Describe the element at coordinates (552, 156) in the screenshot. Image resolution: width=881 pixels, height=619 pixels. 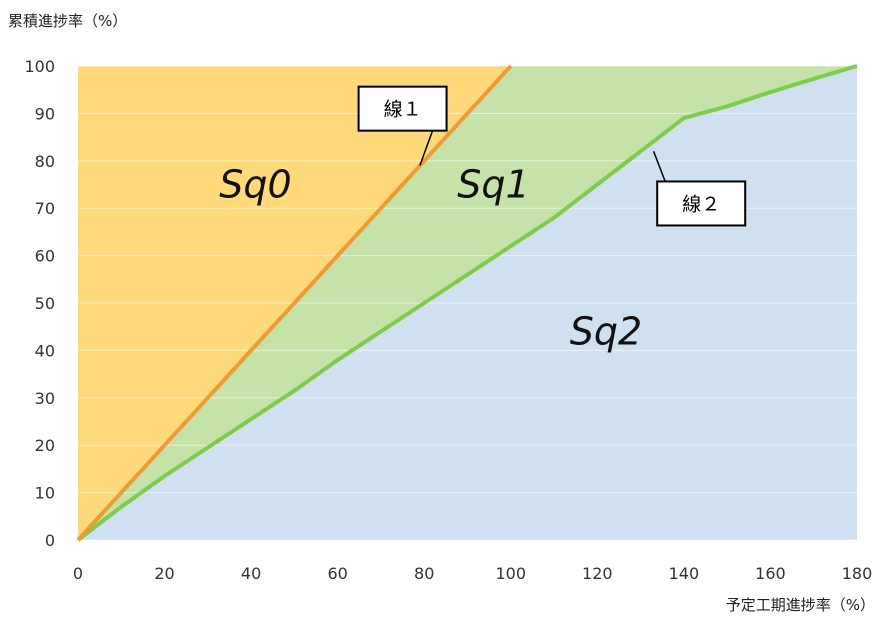
I see `callouts: 線１ 線２` at that location.